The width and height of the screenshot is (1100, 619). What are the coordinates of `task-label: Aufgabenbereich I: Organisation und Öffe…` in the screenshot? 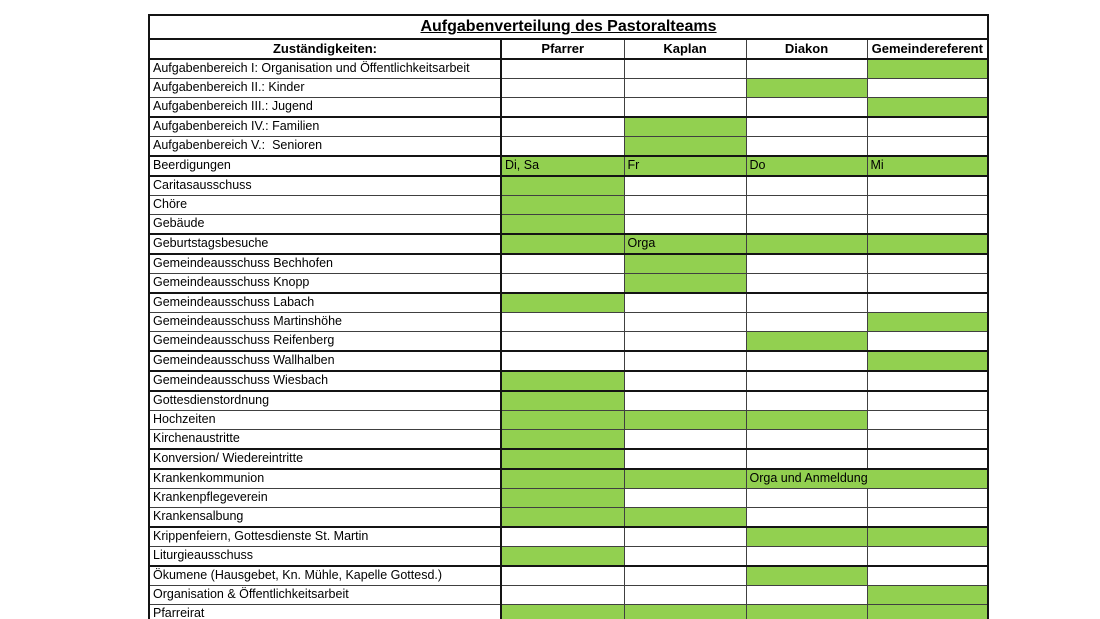 It's located at (325, 68).